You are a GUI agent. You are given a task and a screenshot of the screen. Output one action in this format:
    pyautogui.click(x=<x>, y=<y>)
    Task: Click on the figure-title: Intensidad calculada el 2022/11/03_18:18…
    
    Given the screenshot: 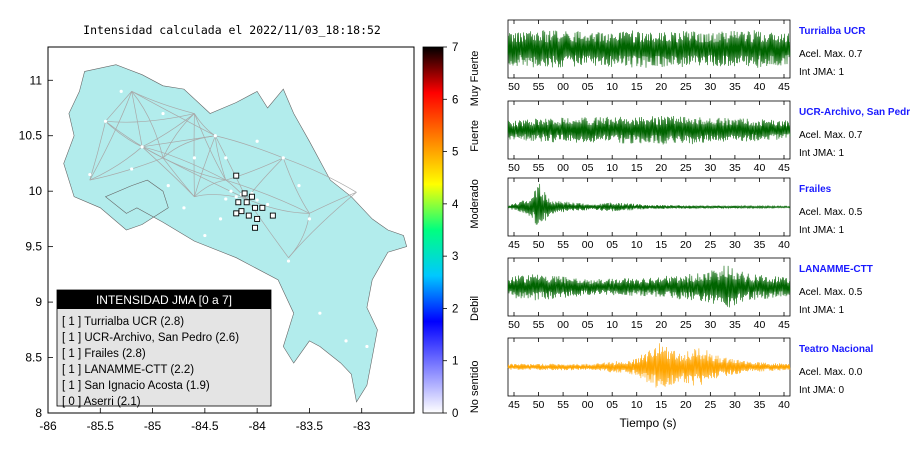 What is the action you would take?
    pyautogui.click(x=232, y=30)
    